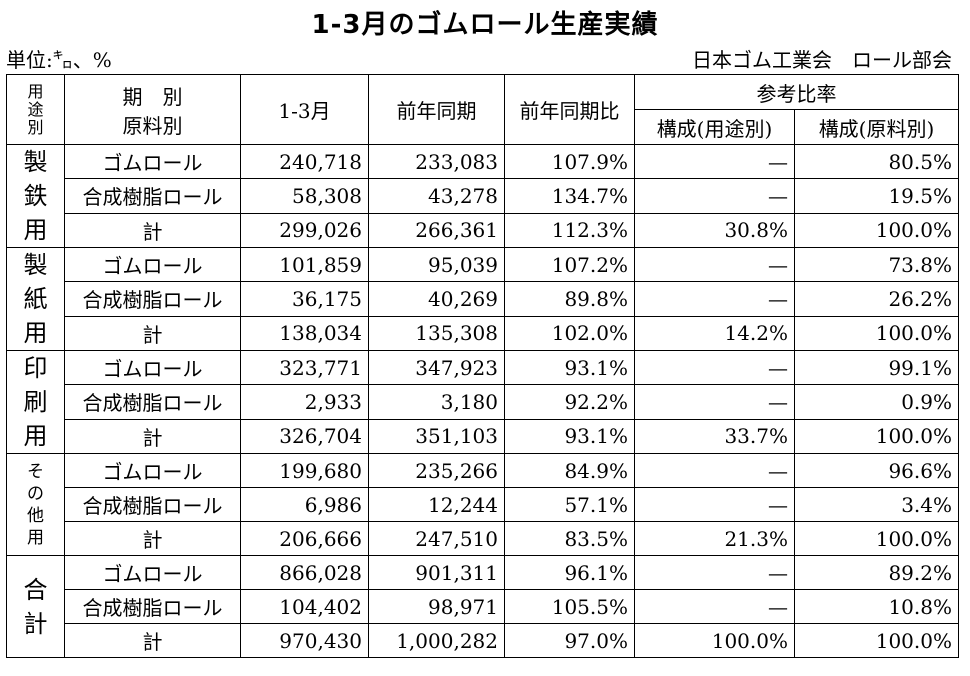  Describe the element at coordinates (569, 230) in the screenshot. I see `ratio-cell: 112.3%` at that location.